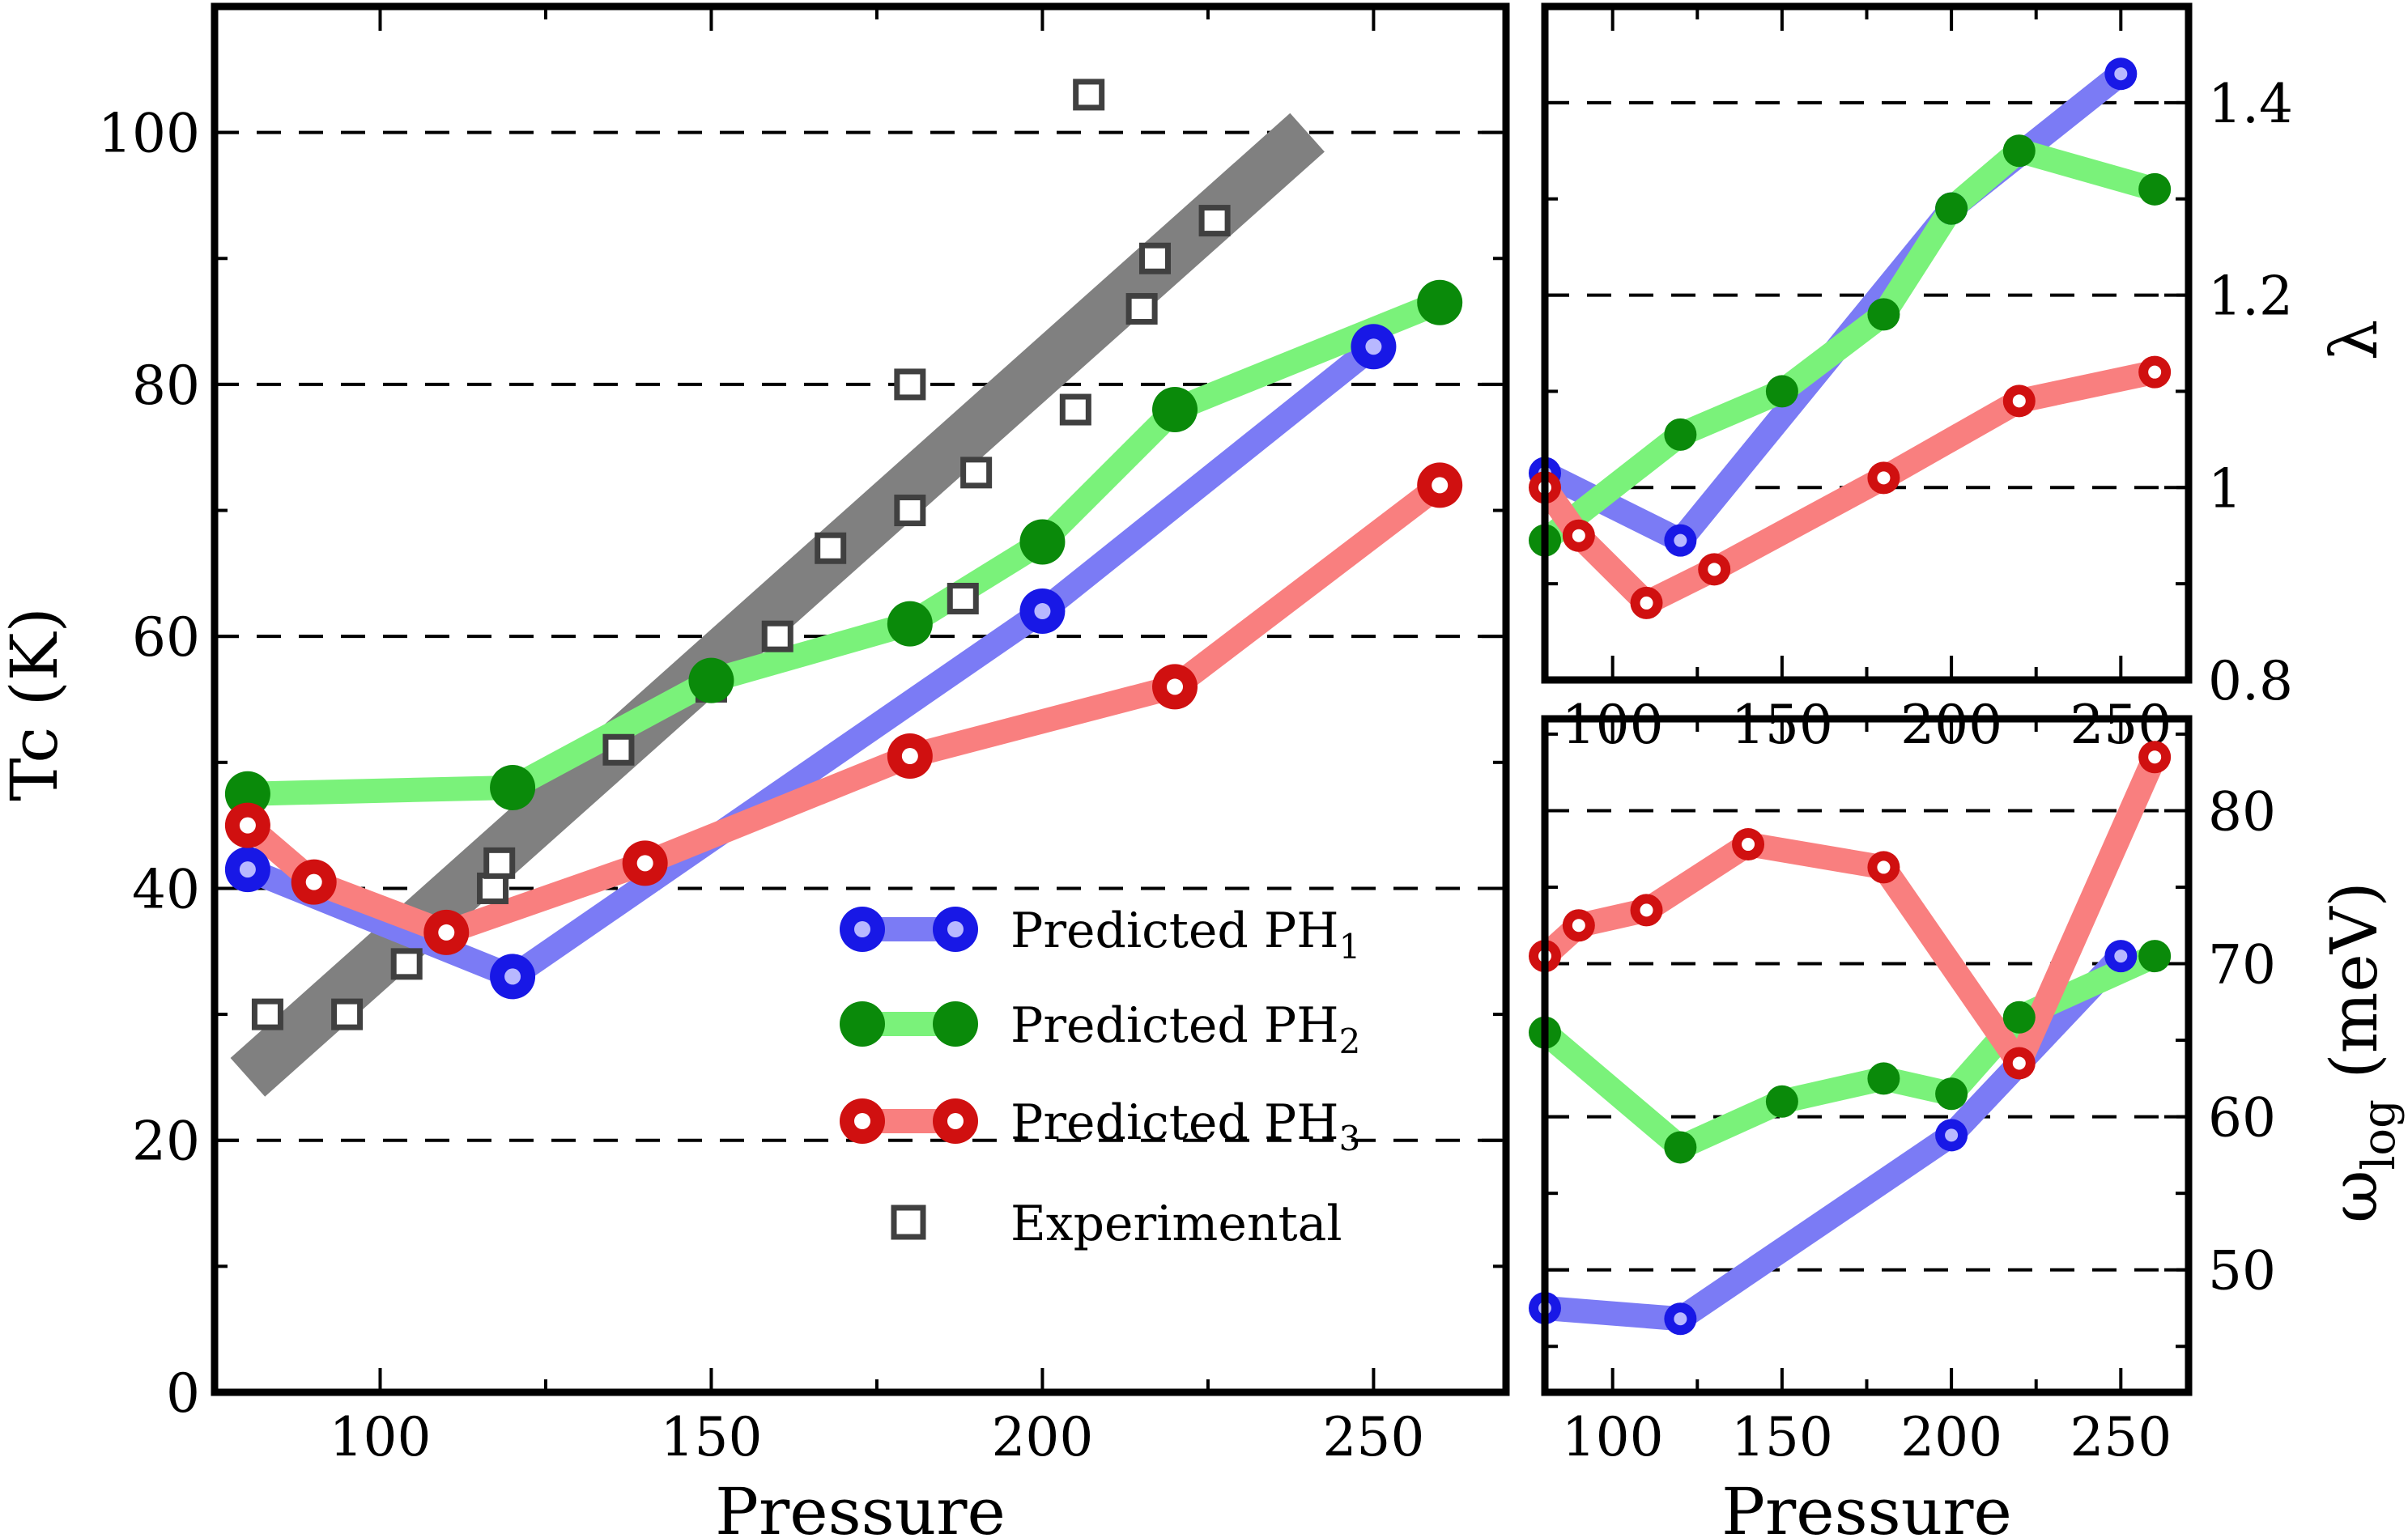 The width and height of the screenshot is (2408, 1538). What do you see at coordinates (1350, 1042) in the screenshot?
I see `legend-label-sub: 2` at bounding box center [1350, 1042].